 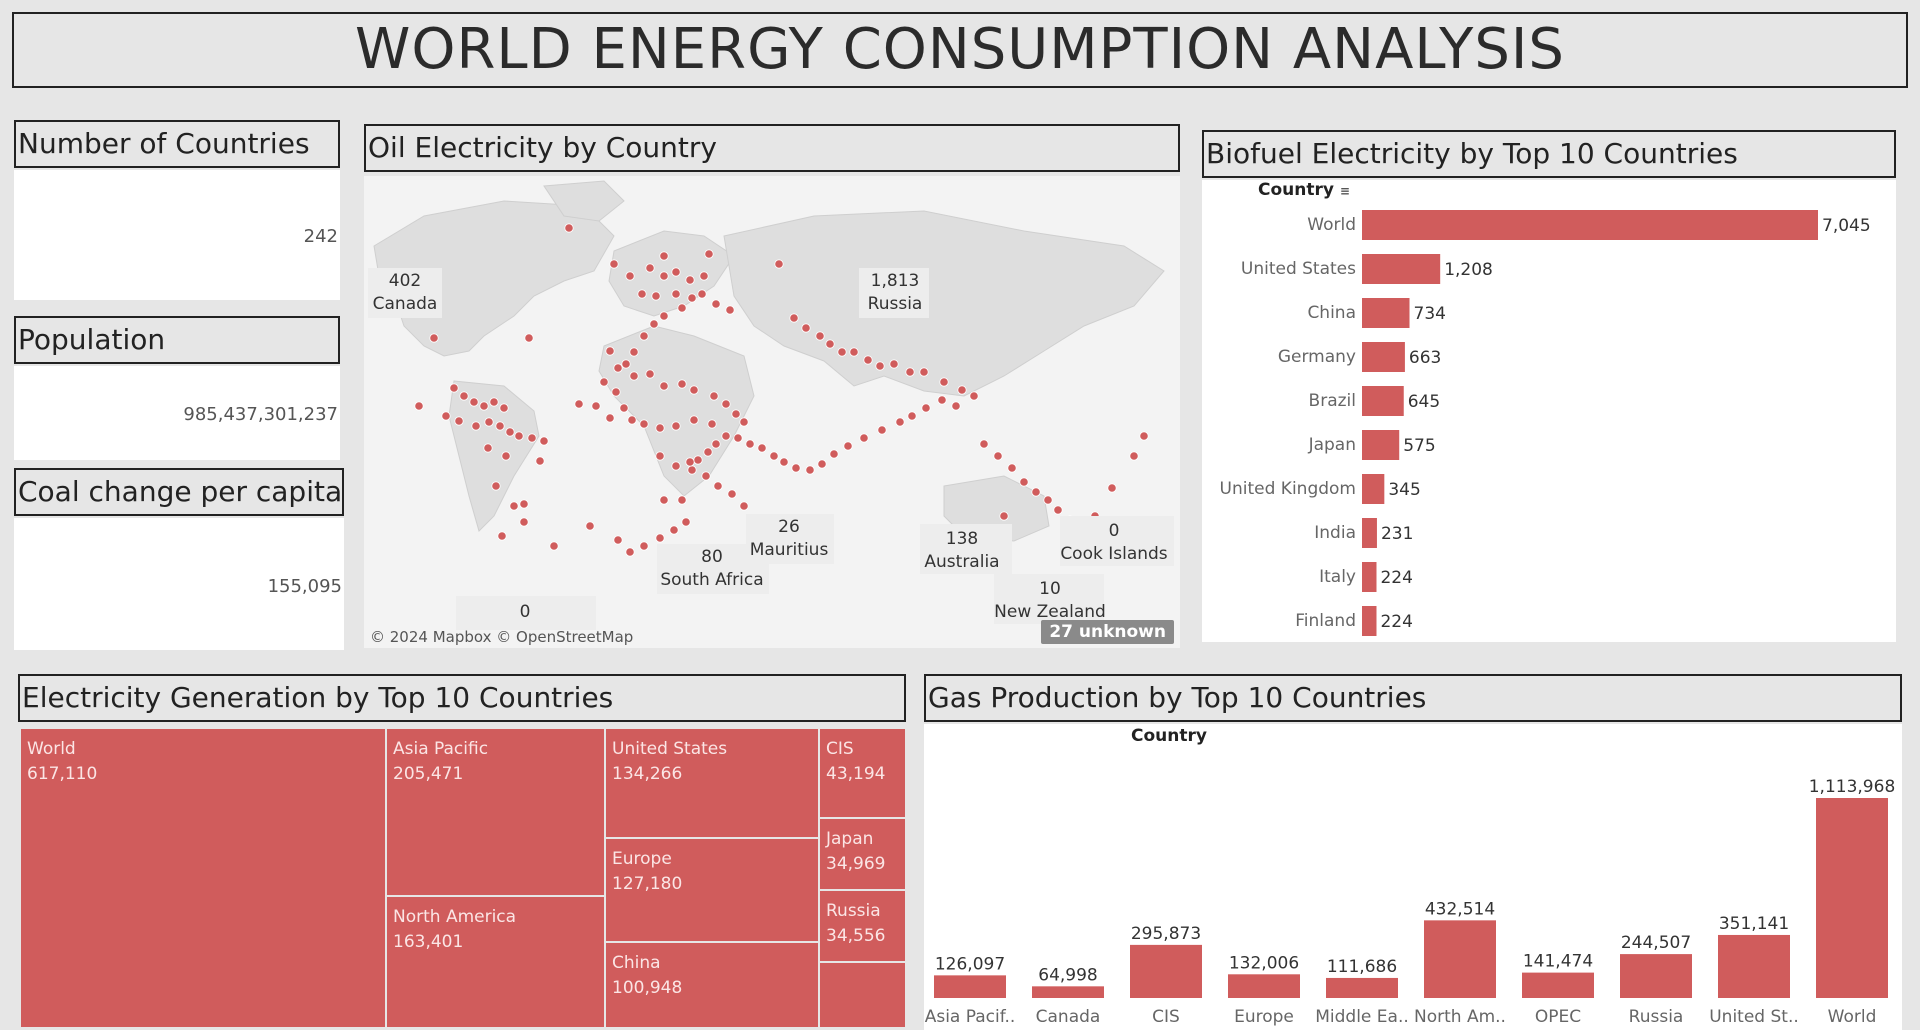 I want to click on treemap-cell-unlabeled, so click(x=862, y=995).